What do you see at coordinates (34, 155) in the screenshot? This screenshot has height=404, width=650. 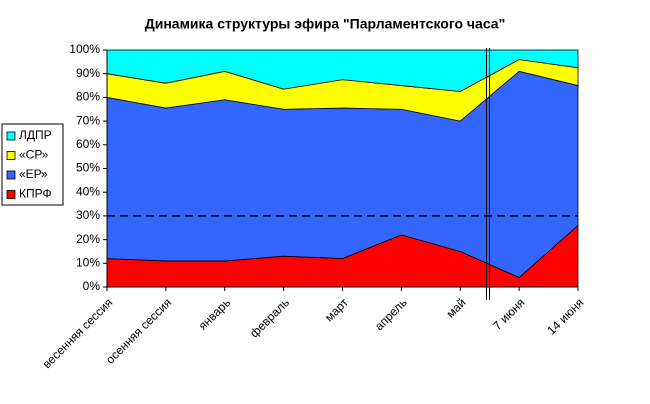 I see `legend-label: «СР»` at bounding box center [34, 155].